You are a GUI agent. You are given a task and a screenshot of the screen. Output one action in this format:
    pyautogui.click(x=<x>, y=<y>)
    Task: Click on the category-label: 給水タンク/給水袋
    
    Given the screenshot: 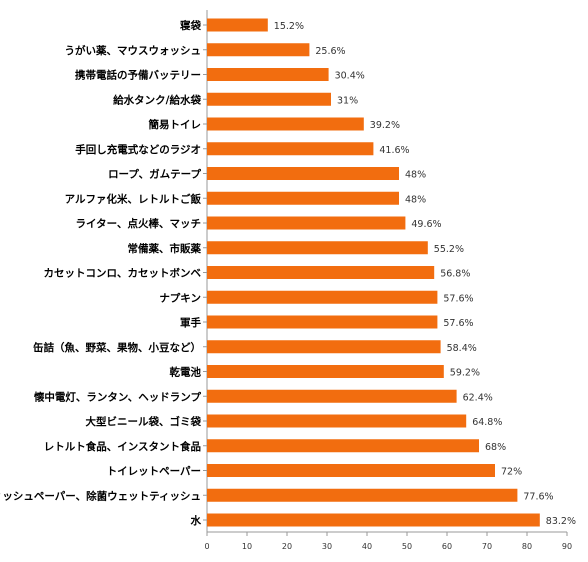 What is the action you would take?
    pyautogui.click(x=157, y=99)
    